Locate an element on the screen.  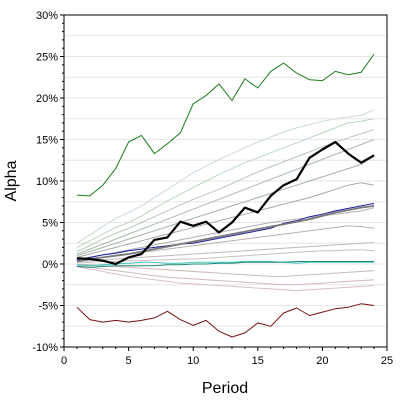
y-axis-title: Alpha is located at coordinates (11, 180).